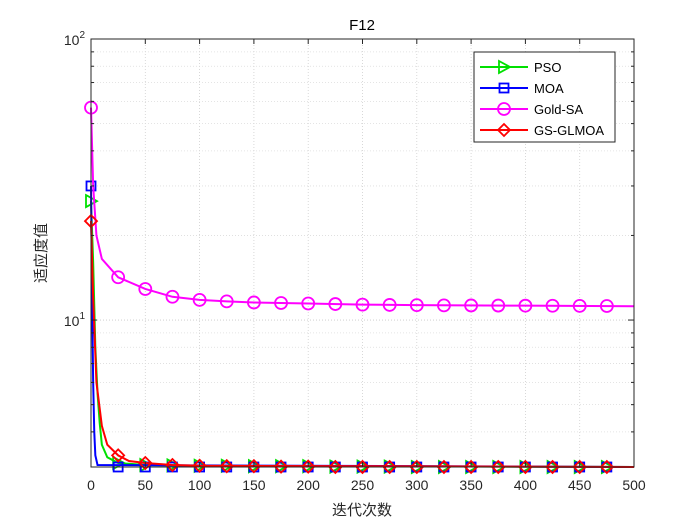 Image resolution: width=700 pixels, height=525 pixels. What do you see at coordinates (362, 510) in the screenshot?
I see `x-axis-label: 迭代次数` at bounding box center [362, 510].